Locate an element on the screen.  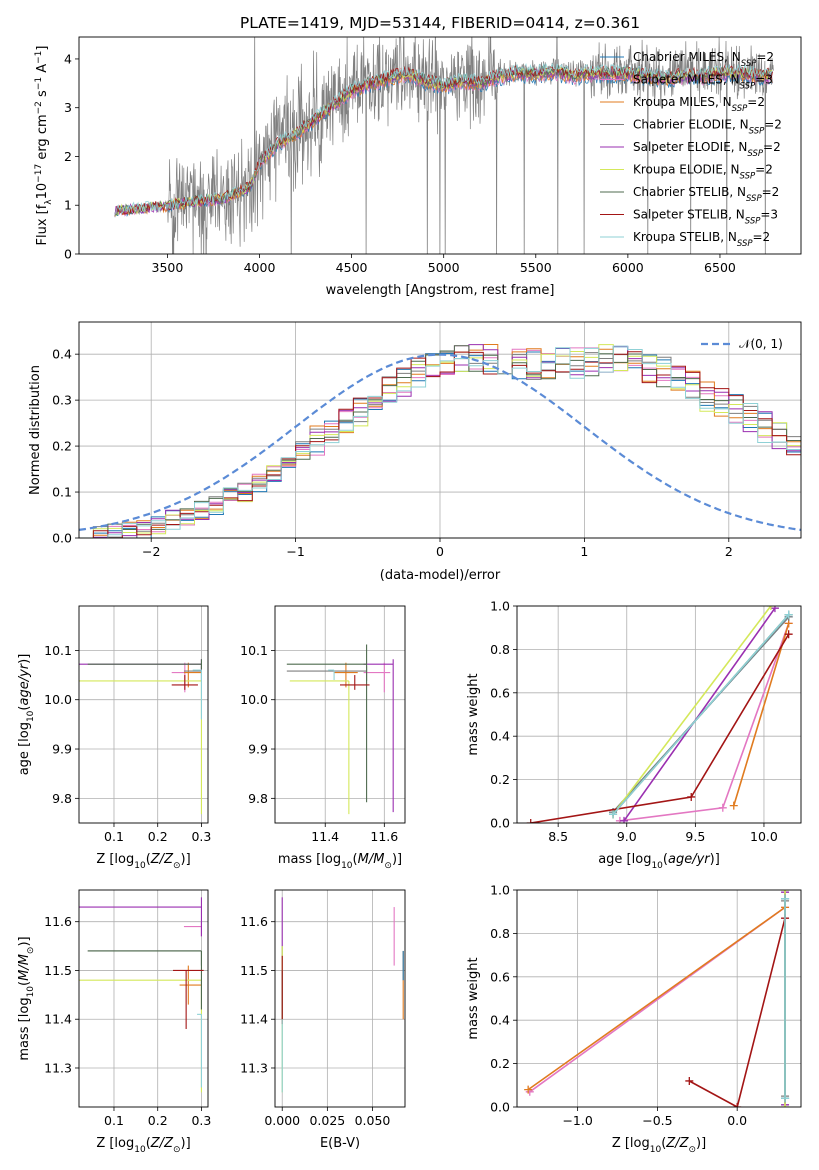
legend-label: Kroupa MILES, NSSP=2 is located at coordinates (699, 104).